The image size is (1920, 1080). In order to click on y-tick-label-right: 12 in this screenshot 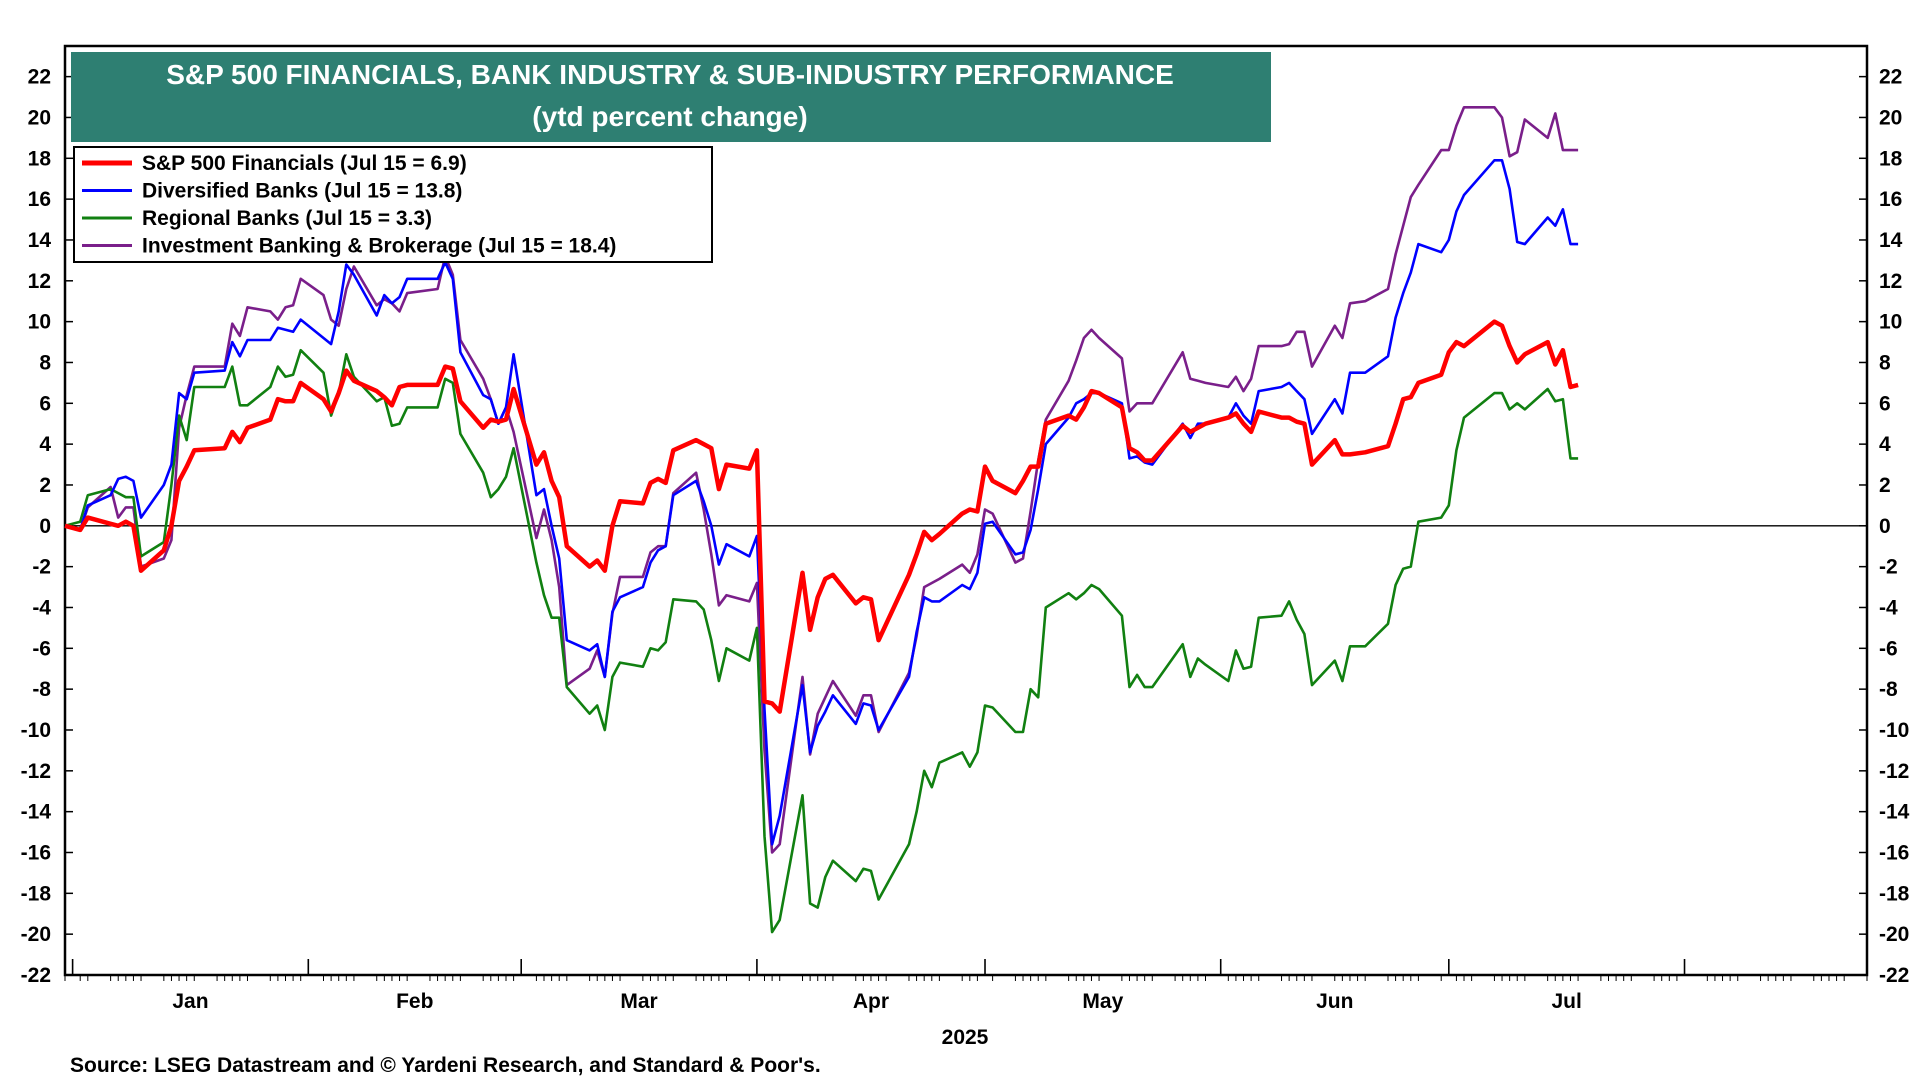, I will do `click(1890, 281)`.